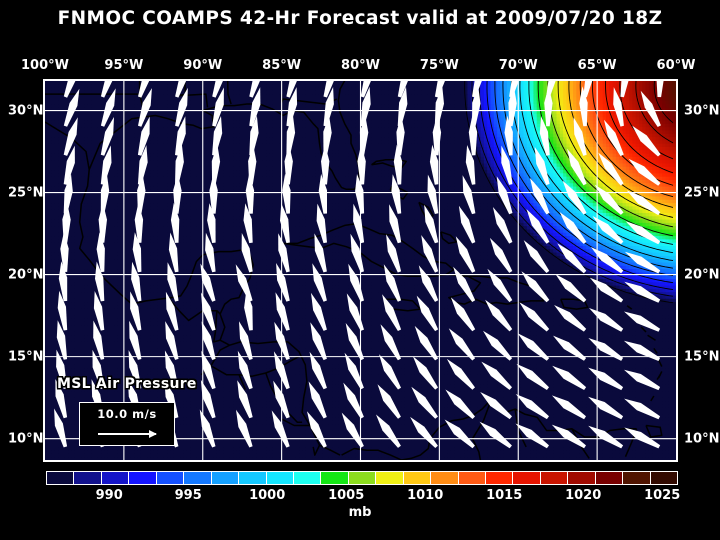  What do you see at coordinates (597, 65) in the screenshot?
I see `lon-tick-label: 65°W` at bounding box center [597, 65].